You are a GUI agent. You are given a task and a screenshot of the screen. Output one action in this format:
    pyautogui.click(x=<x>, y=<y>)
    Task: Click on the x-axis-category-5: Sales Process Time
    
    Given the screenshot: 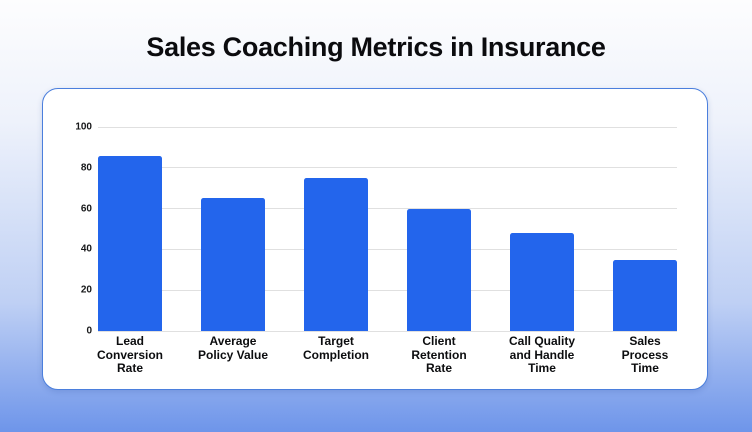 What is the action you would take?
    pyautogui.click(x=645, y=355)
    